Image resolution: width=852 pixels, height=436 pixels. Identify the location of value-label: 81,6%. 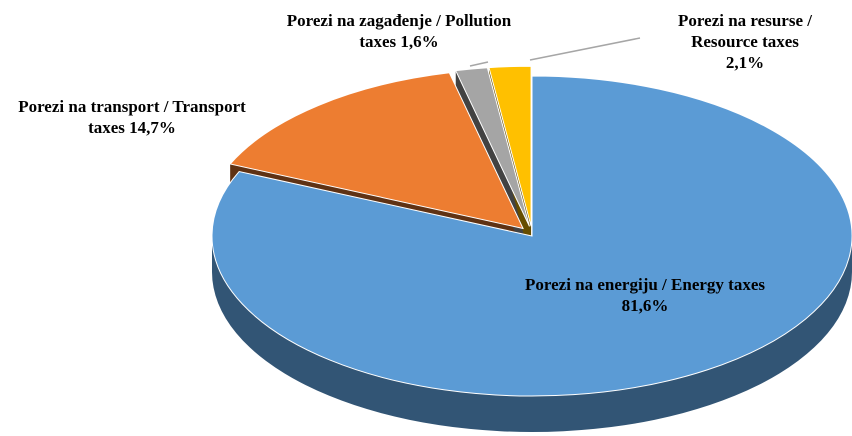
(645, 305).